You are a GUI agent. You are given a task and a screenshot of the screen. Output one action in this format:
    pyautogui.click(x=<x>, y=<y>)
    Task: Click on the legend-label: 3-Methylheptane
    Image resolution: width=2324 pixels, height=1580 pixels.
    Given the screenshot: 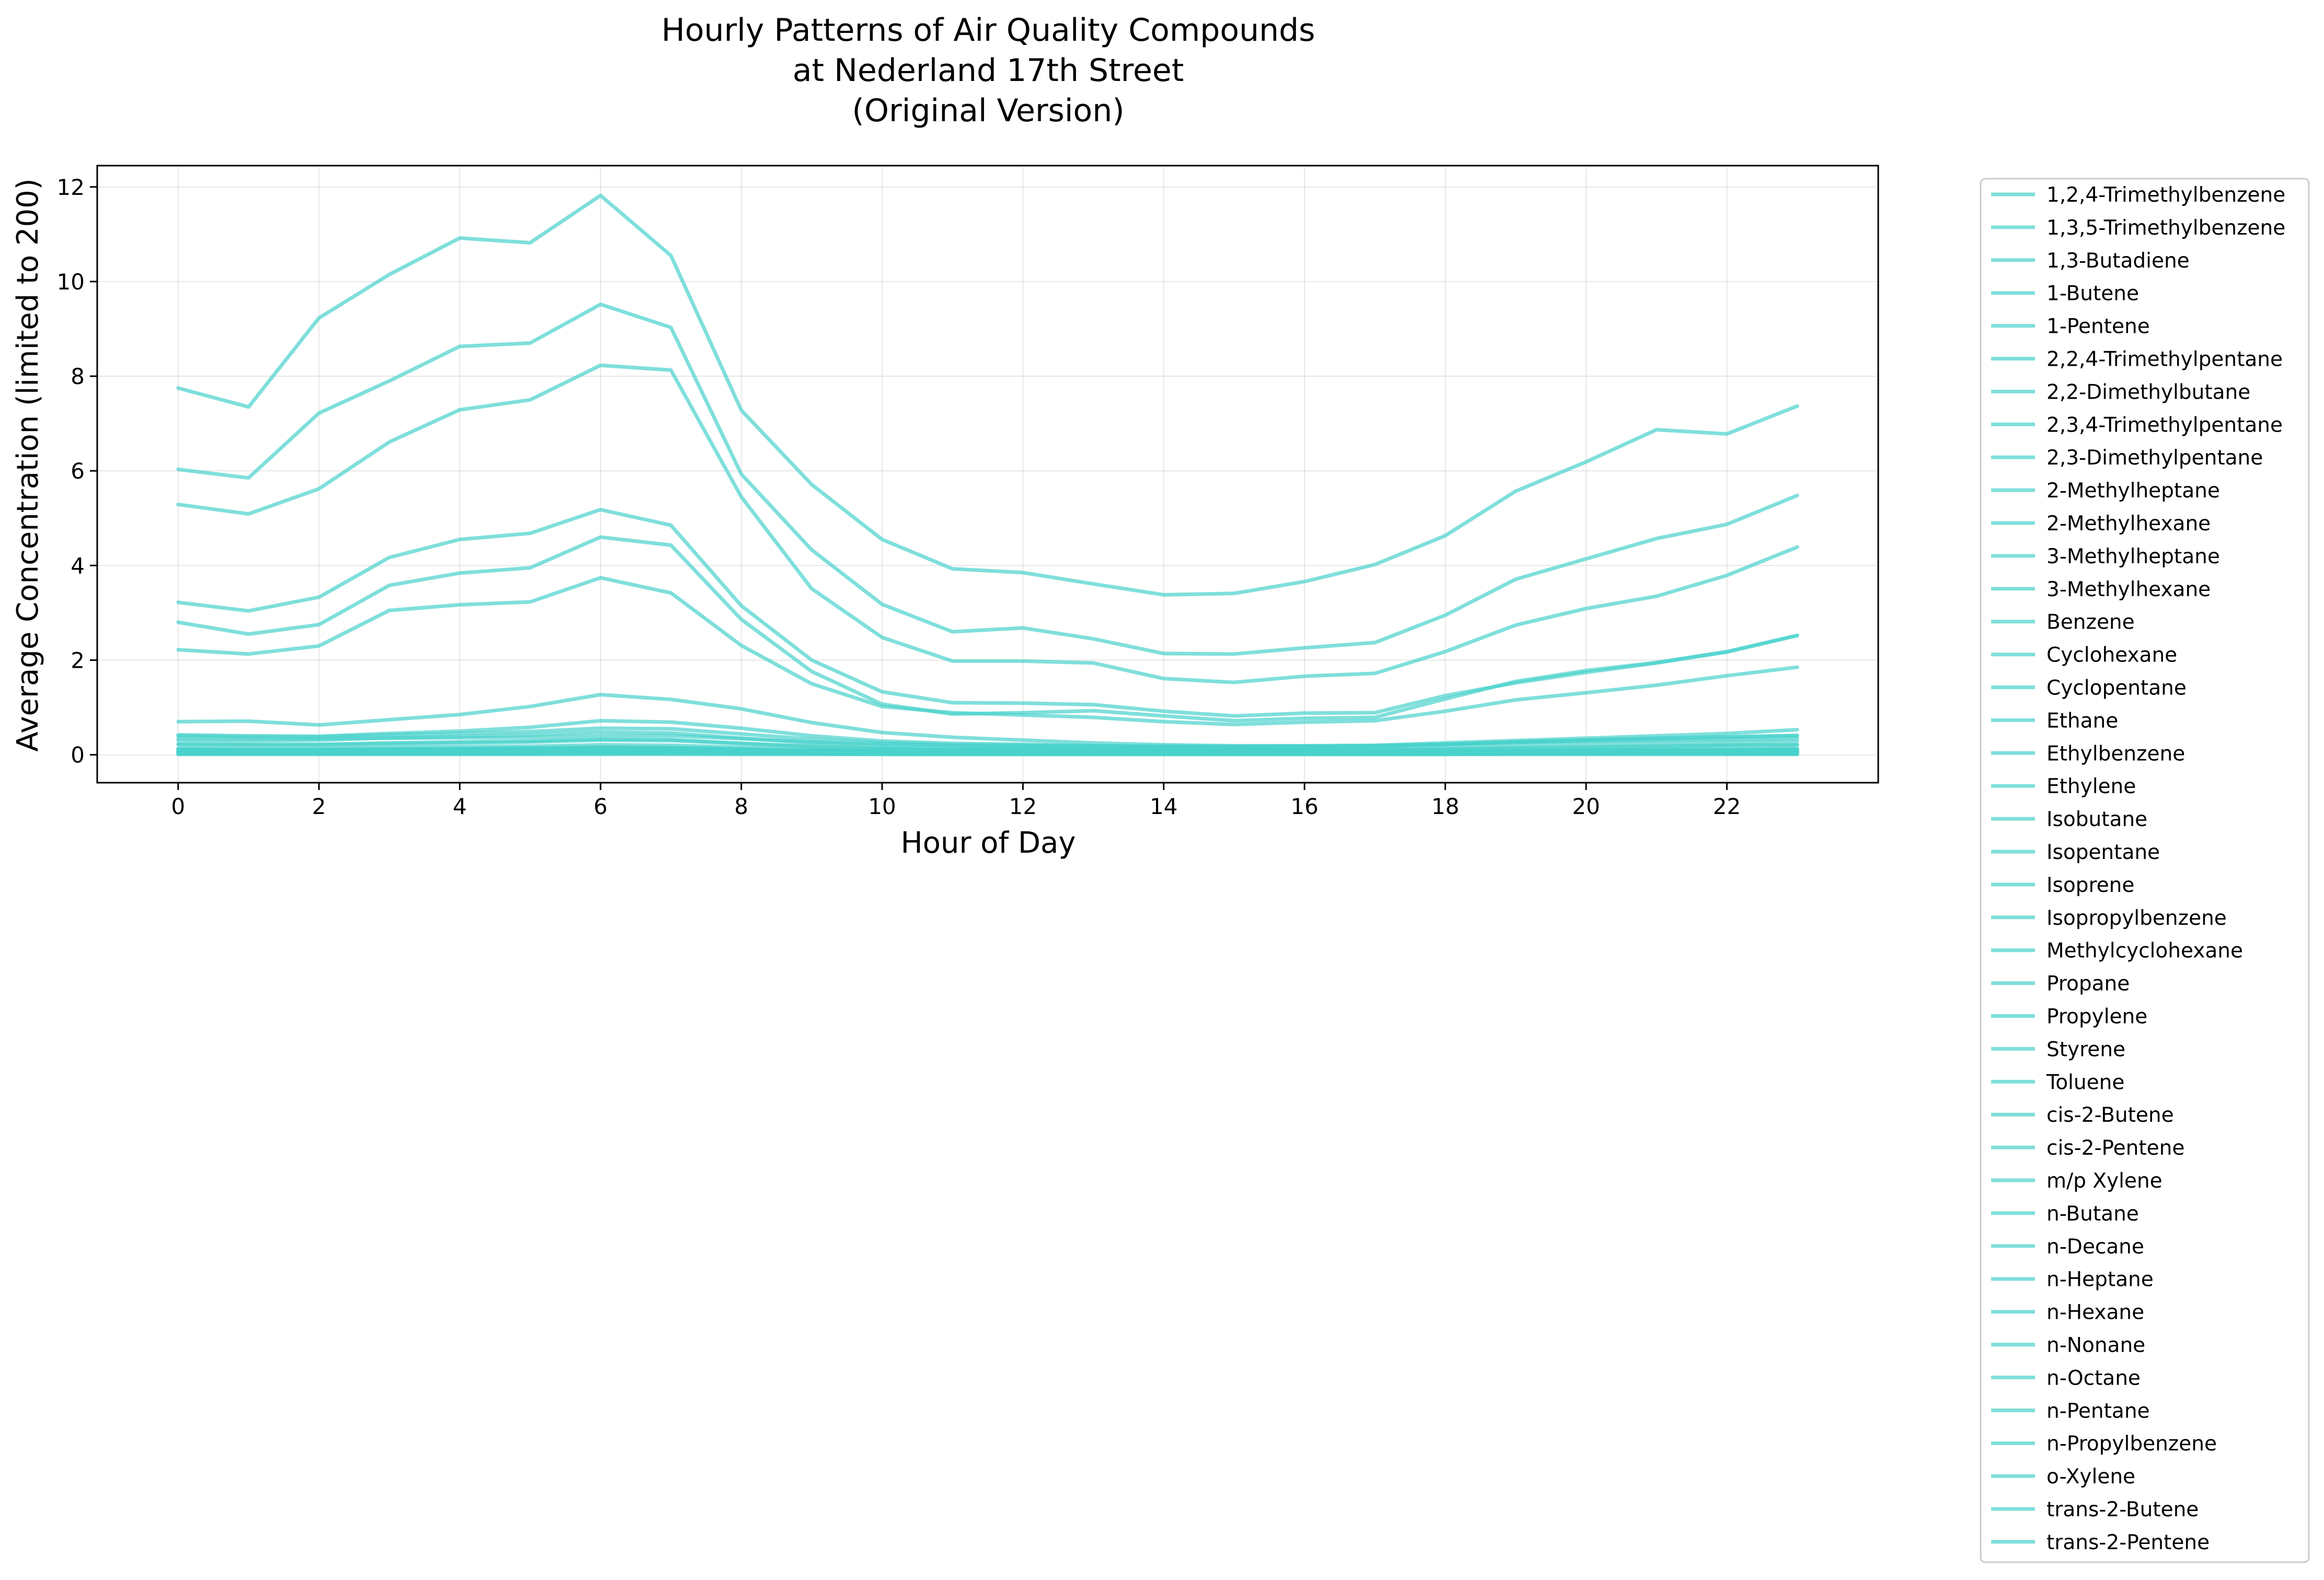 What is the action you would take?
    pyautogui.click(x=2133, y=556)
    